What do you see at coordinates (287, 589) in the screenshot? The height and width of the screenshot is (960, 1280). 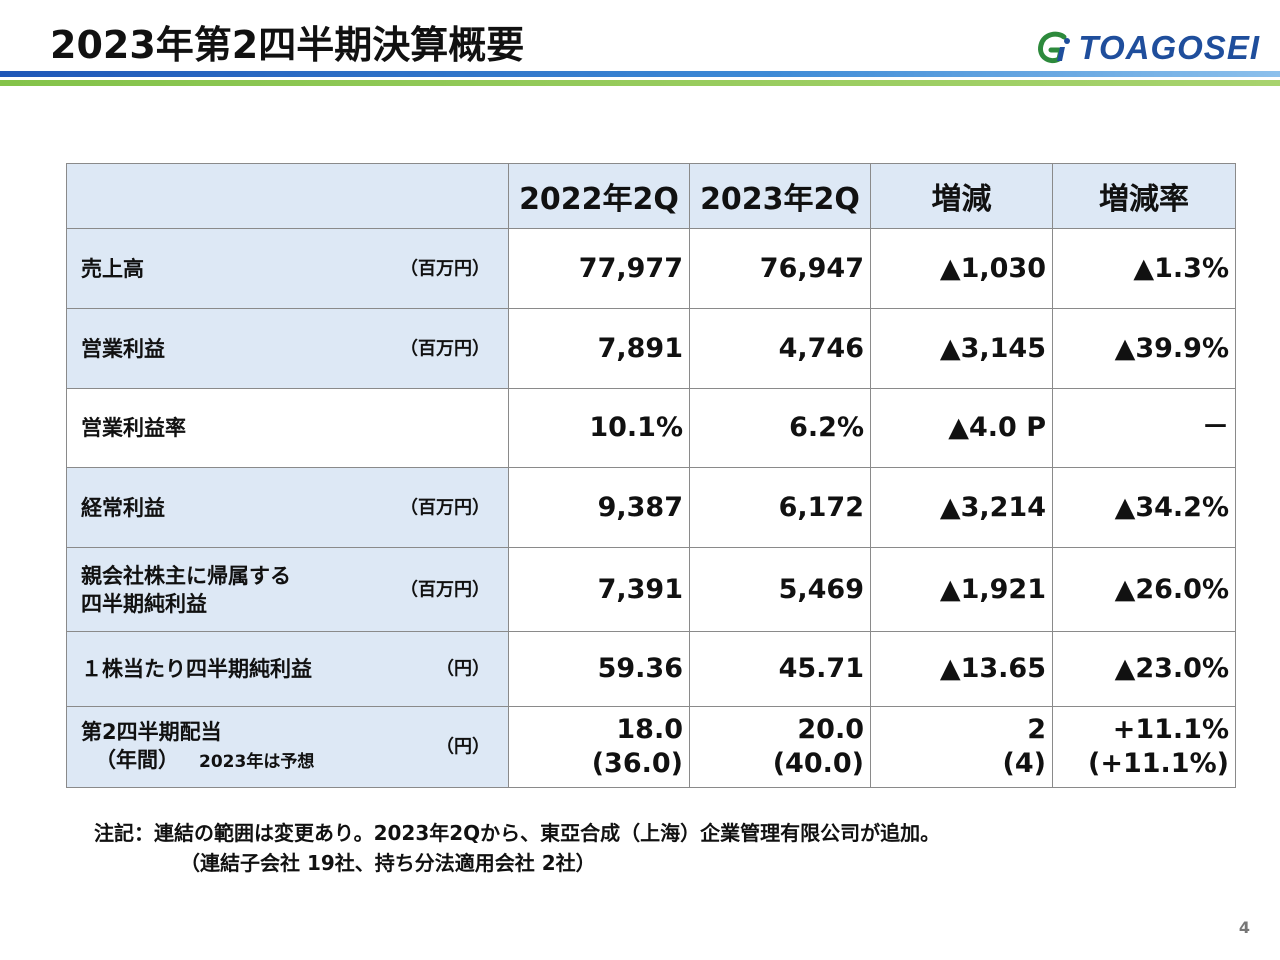 I see `row-label-cell: 親会社株主に帰属する 四半期純利益 （百万円）` at bounding box center [287, 589].